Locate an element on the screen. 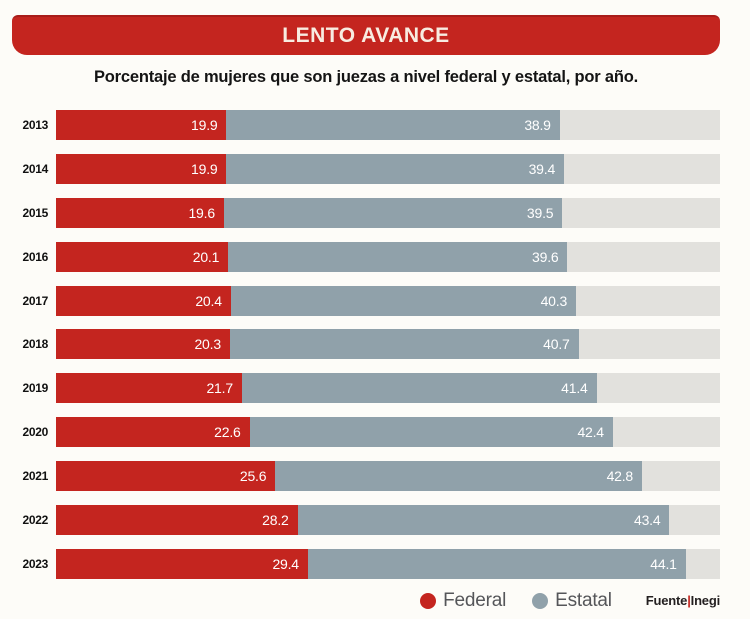  federal-value-label: 20.4 is located at coordinates (208, 300).